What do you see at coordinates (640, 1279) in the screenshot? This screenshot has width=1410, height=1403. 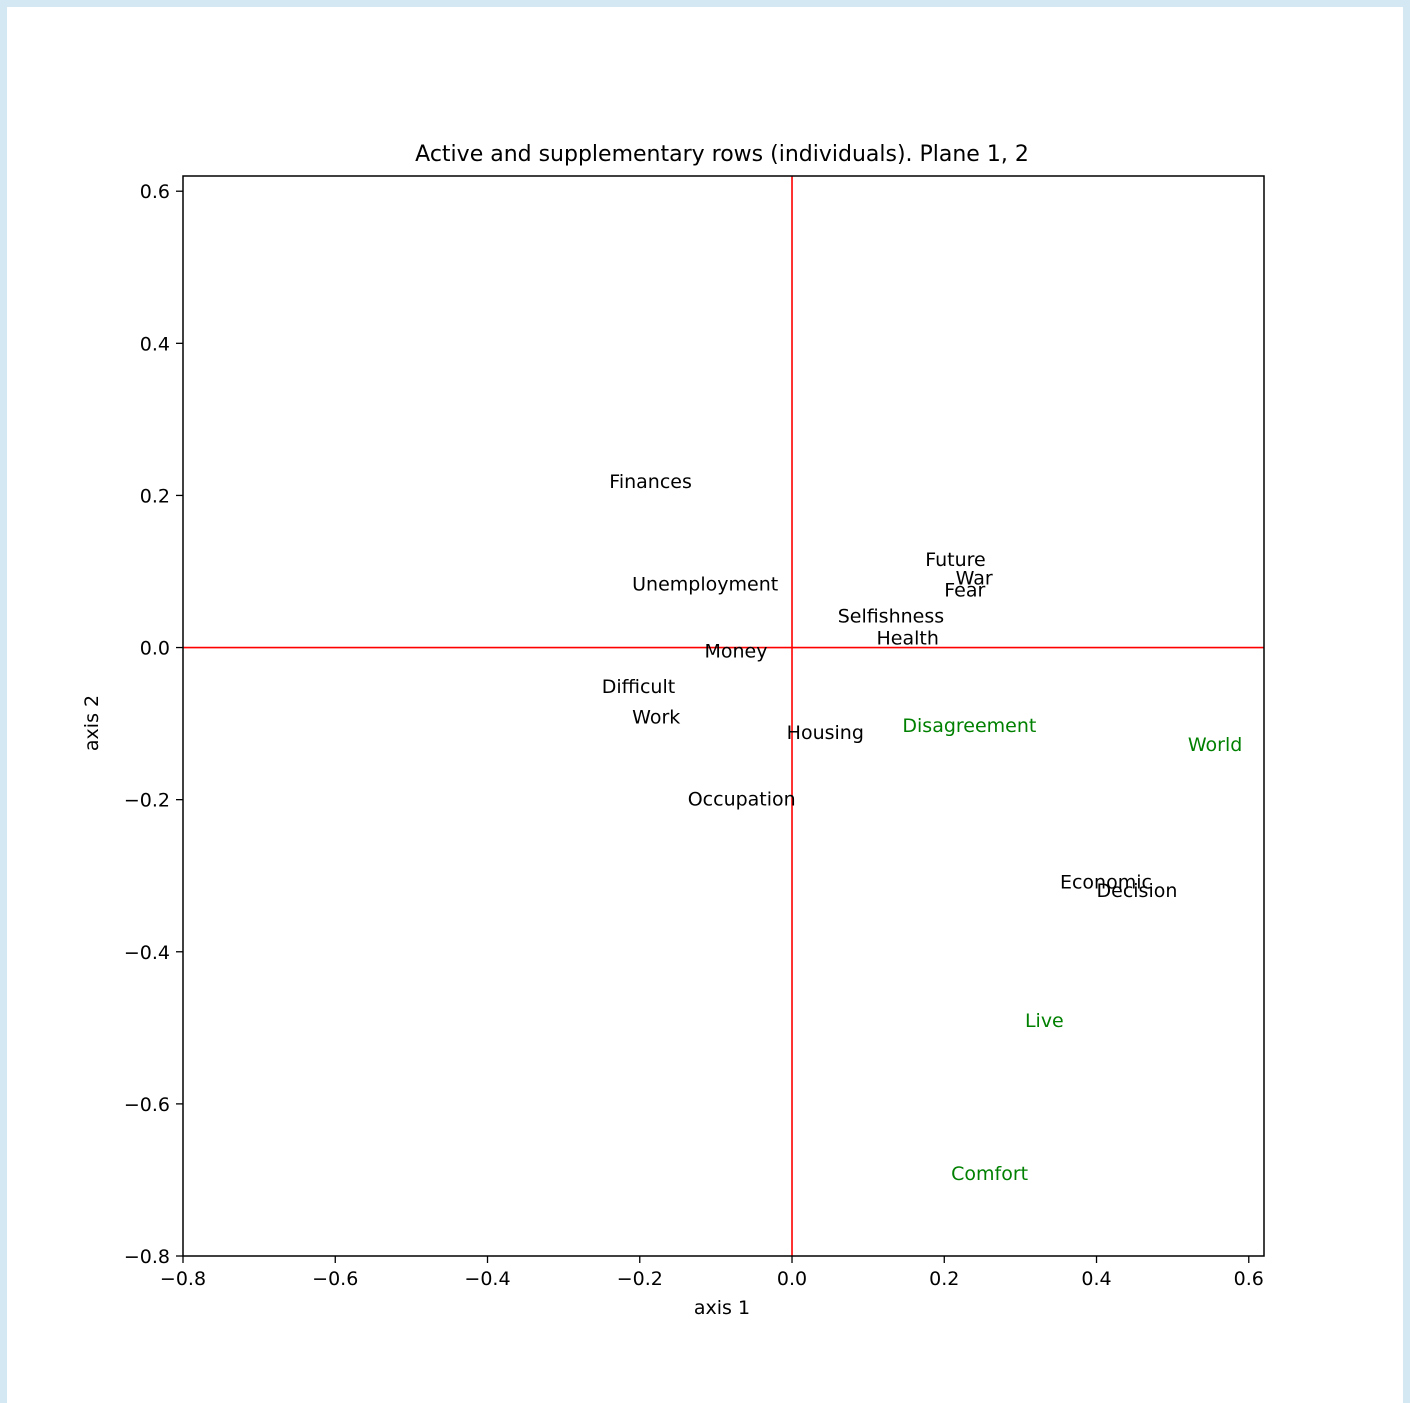 I see `x-tick-label: −0.2` at bounding box center [640, 1279].